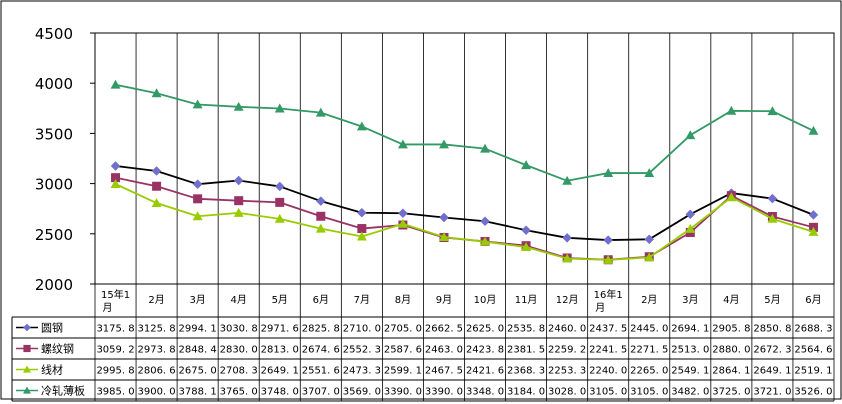  Describe the element at coordinates (54, 134) in the screenshot. I see `y-tick-label: 3500` at that location.